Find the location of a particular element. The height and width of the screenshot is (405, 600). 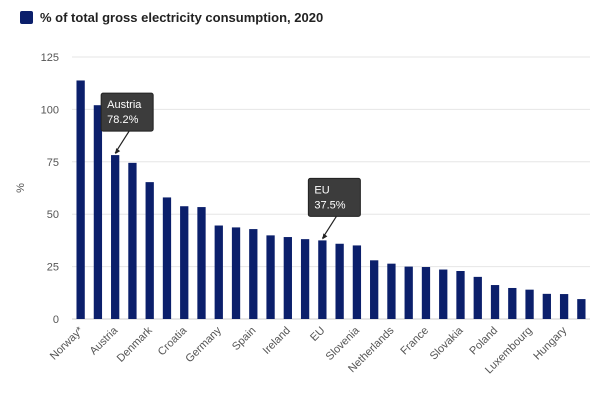

bar-latvia is located at coordinates (201, 263).